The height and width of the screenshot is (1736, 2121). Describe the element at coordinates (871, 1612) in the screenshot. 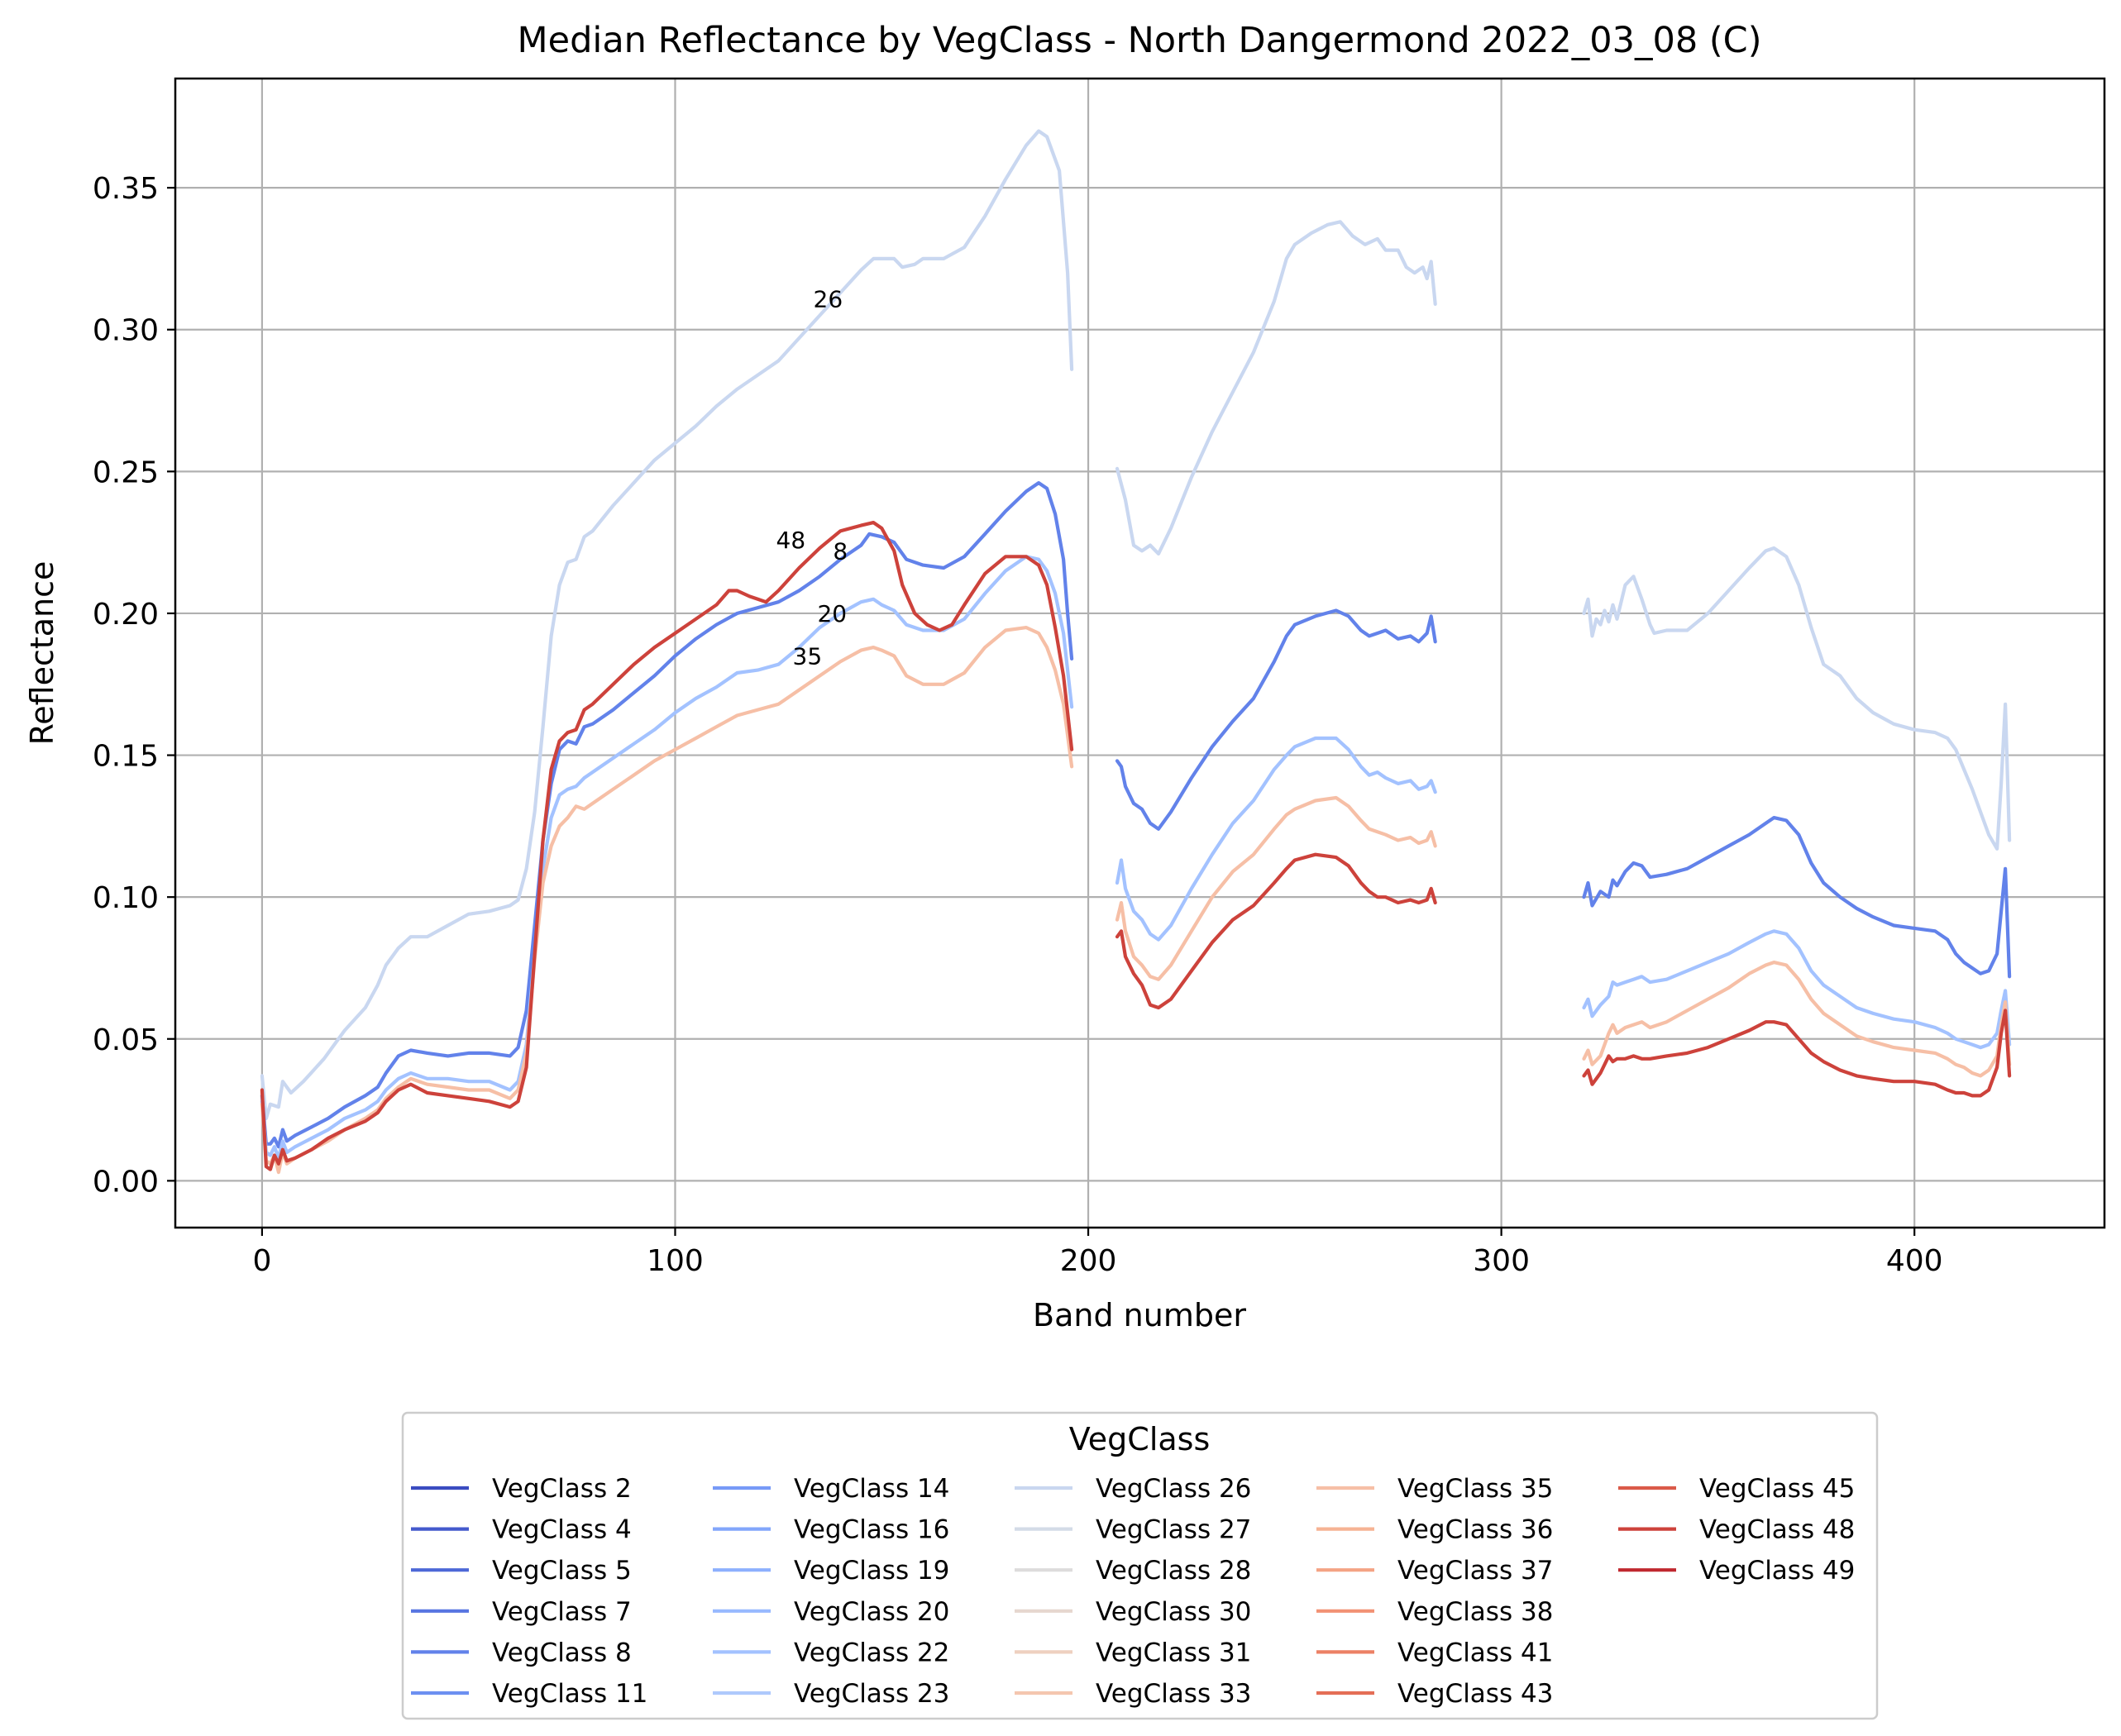

I see `legend-label: VegClass 20` at that location.